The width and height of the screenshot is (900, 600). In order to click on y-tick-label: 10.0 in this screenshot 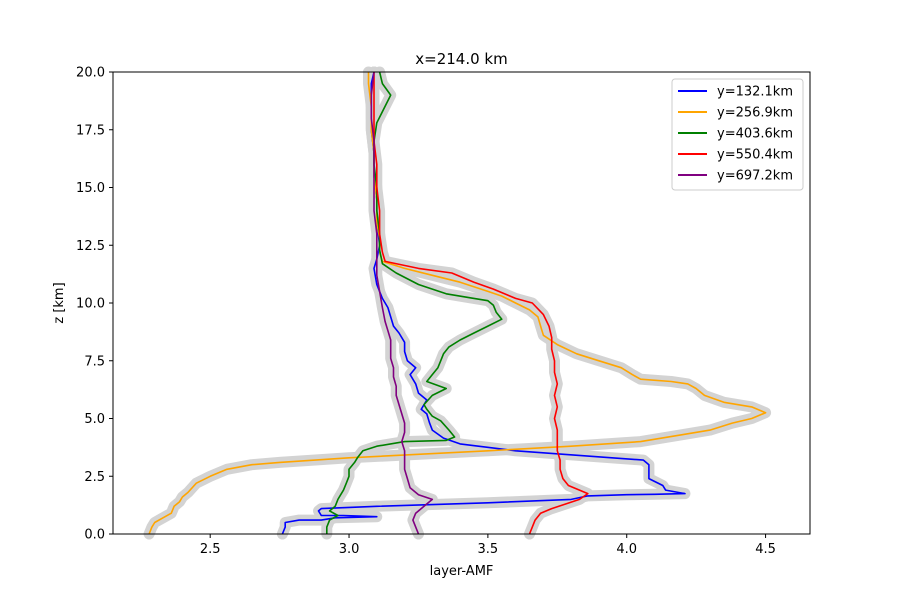, I will do `click(90, 304)`.